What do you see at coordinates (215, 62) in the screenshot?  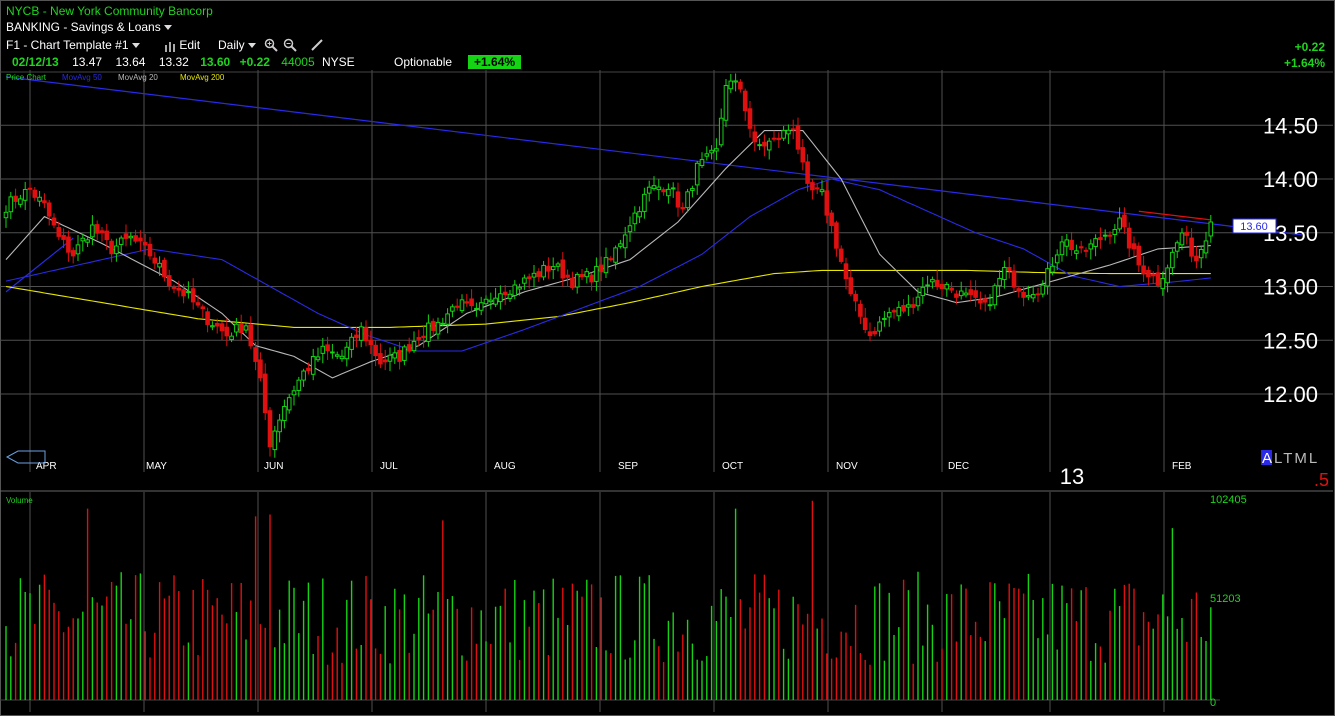 I see `quote-close: 13.60` at bounding box center [215, 62].